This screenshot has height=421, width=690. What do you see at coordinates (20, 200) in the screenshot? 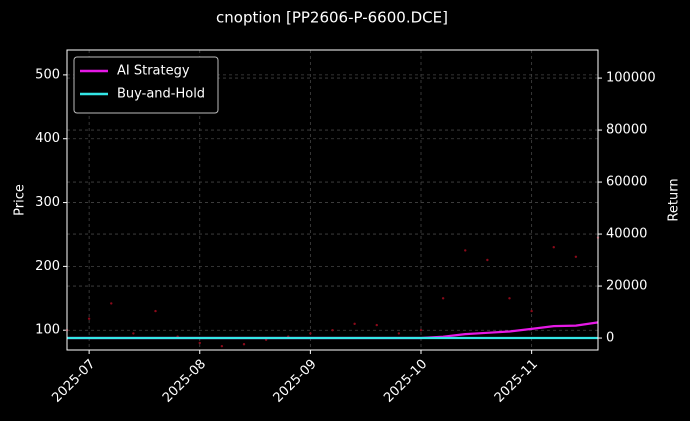
I see `y-axis-label: Price` at bounding box center [20, 200].